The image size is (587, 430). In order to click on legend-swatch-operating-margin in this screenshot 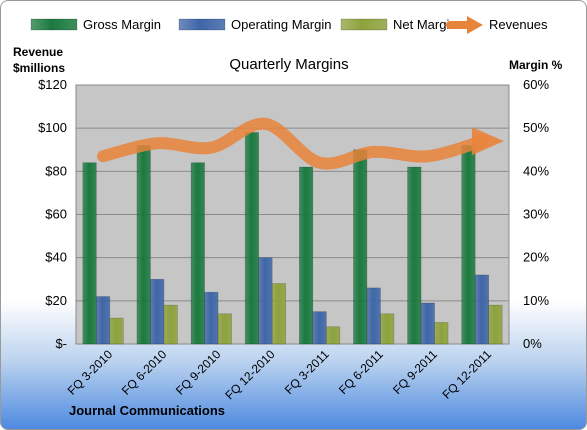, I will do `click(202, 24)`.